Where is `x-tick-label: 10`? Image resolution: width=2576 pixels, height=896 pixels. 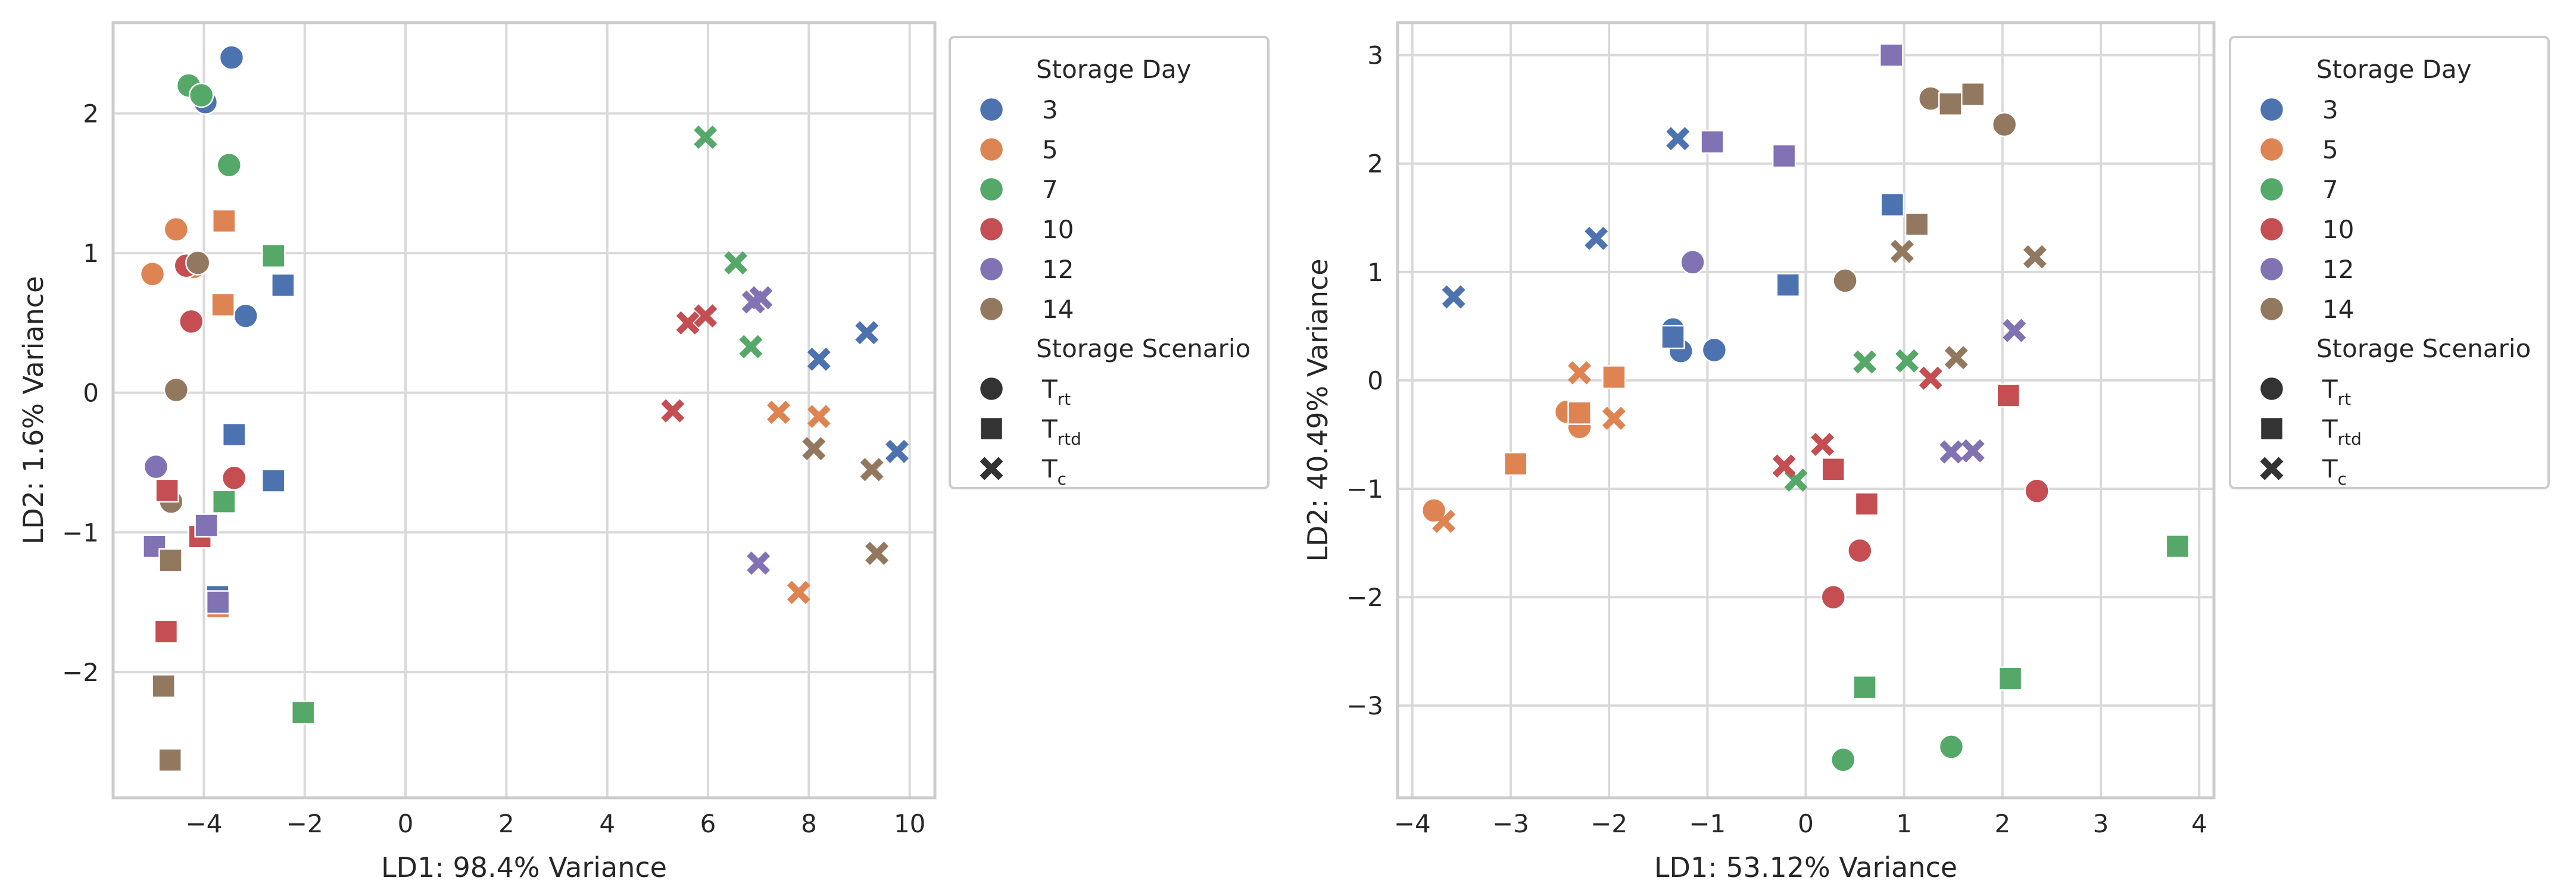 x-tick-label: 10 is located at coordinates (910, 823).